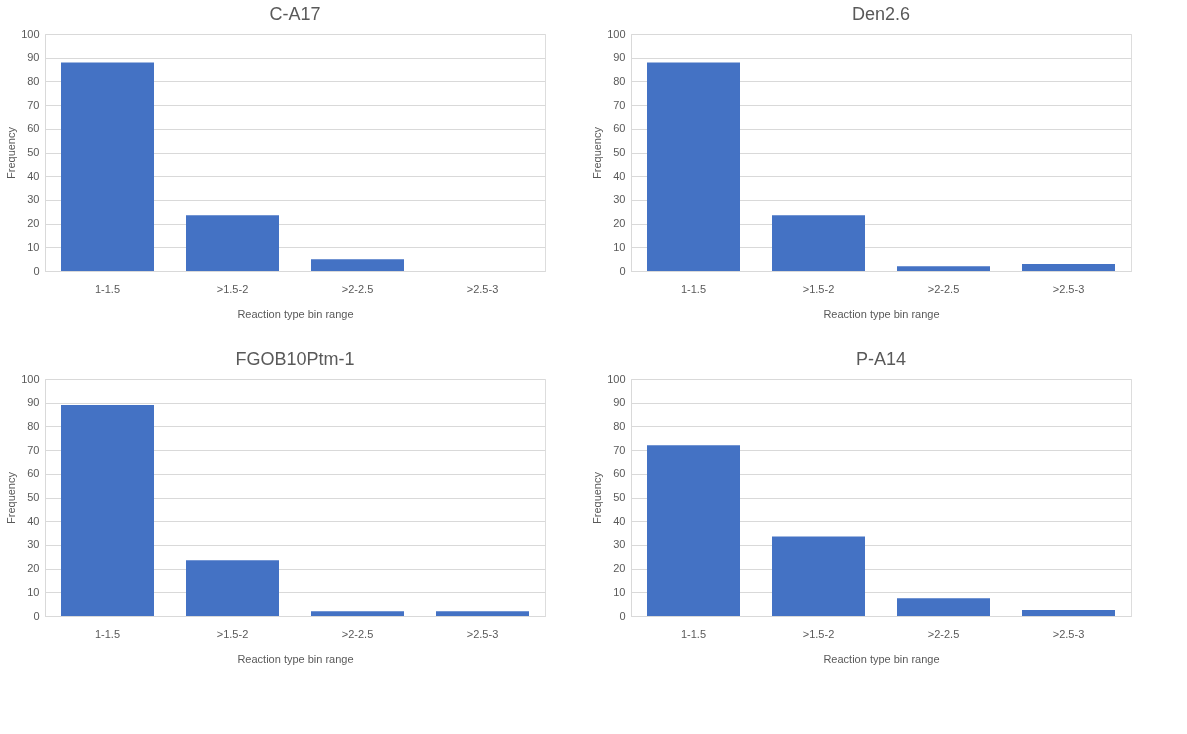 The width and height of the screenshot is (1187, 734). Describe the element at coordinates (295, 359) in the screenshot. I see `chart-title: FGOB10Ptm-1` at that location.